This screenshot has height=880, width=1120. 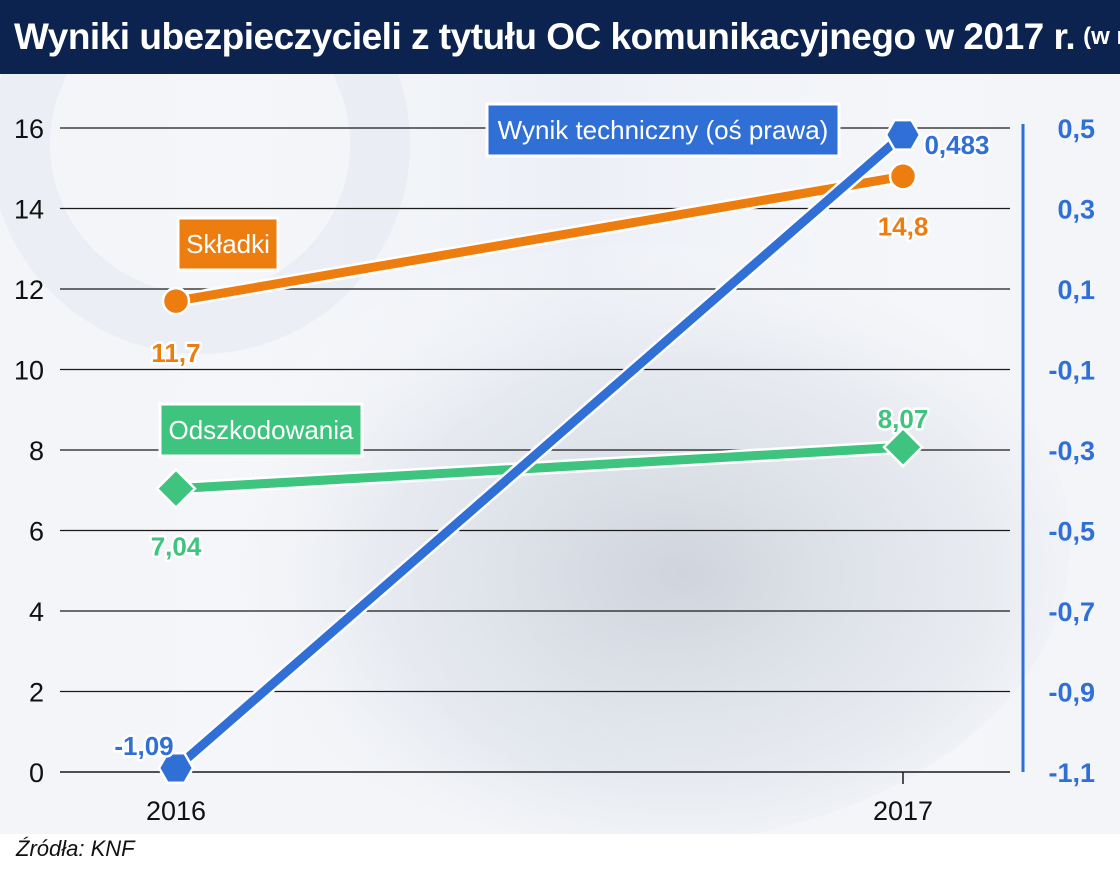 What do you see at coordinates (1076, 210) in the screenshot?
I see `right-tick-label: 0,3` at bounding box center [1076, 210].